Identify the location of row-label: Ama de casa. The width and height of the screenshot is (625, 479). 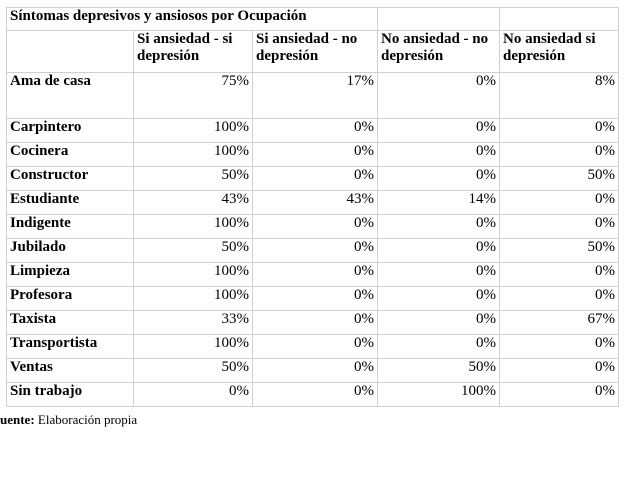
(70, 95).